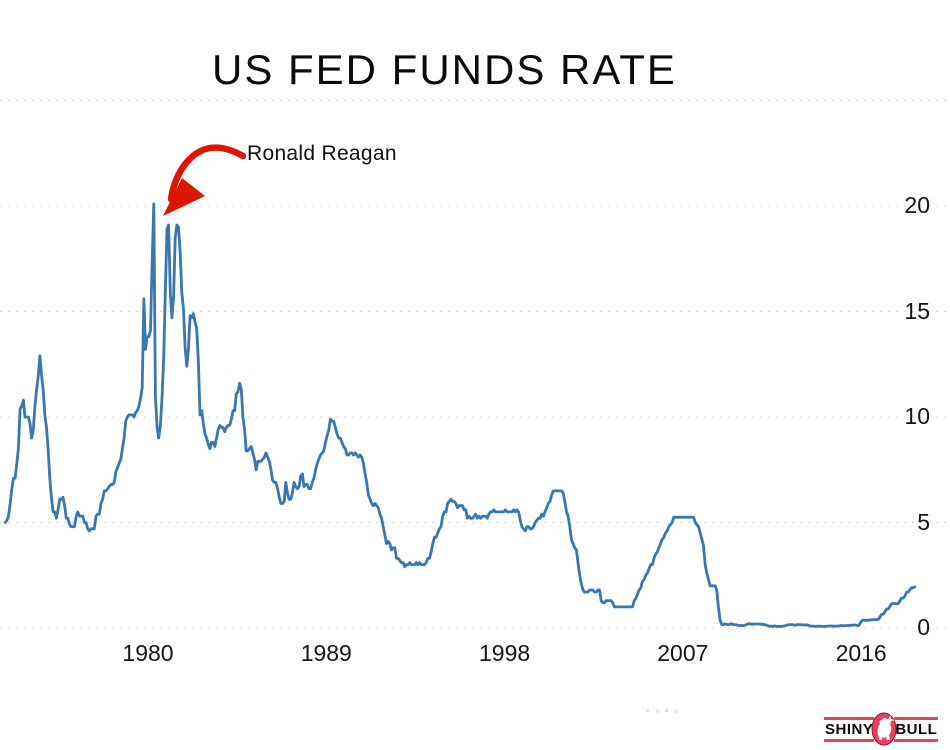  Describe the element at coordinates (861, 653) in the screenshot. I see `x-tick-label-2016: 2016` at that location.